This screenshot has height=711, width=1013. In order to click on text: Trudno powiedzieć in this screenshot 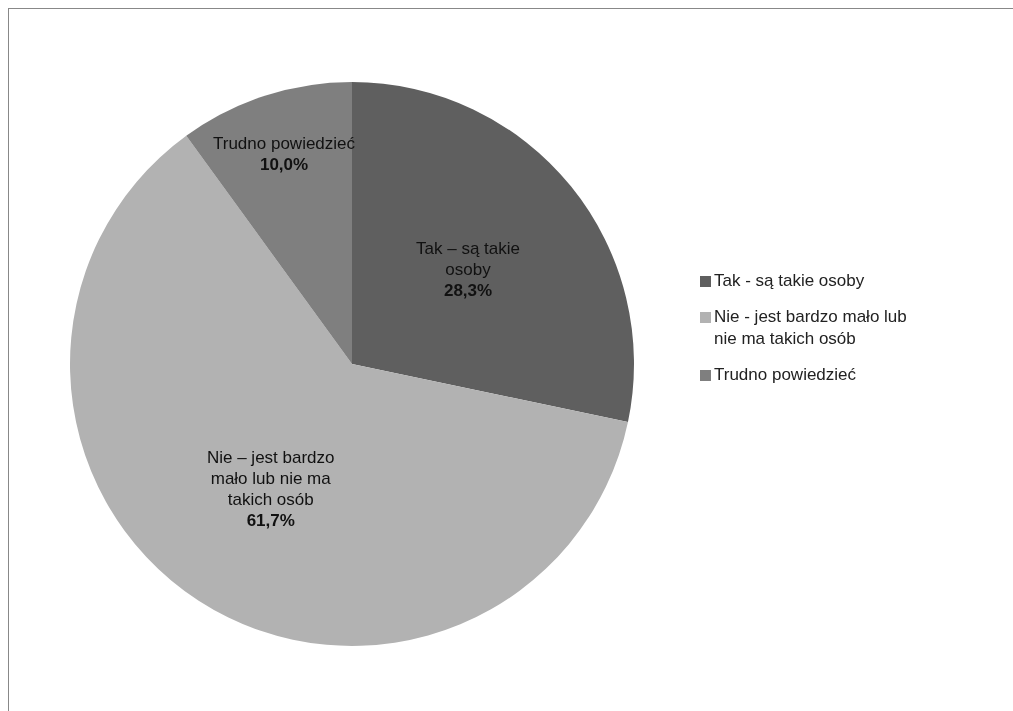, I will do `click(284, 143)`.